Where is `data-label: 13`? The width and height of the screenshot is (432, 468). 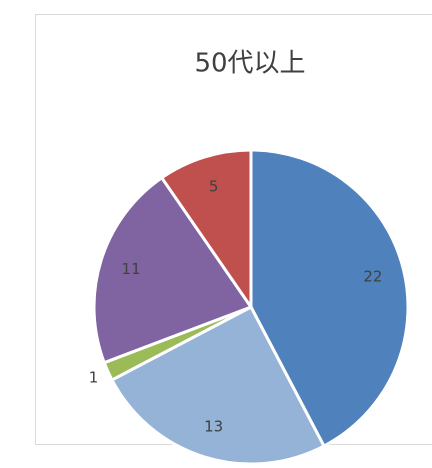
data-label: 13 is located at coordinates (213, 426).